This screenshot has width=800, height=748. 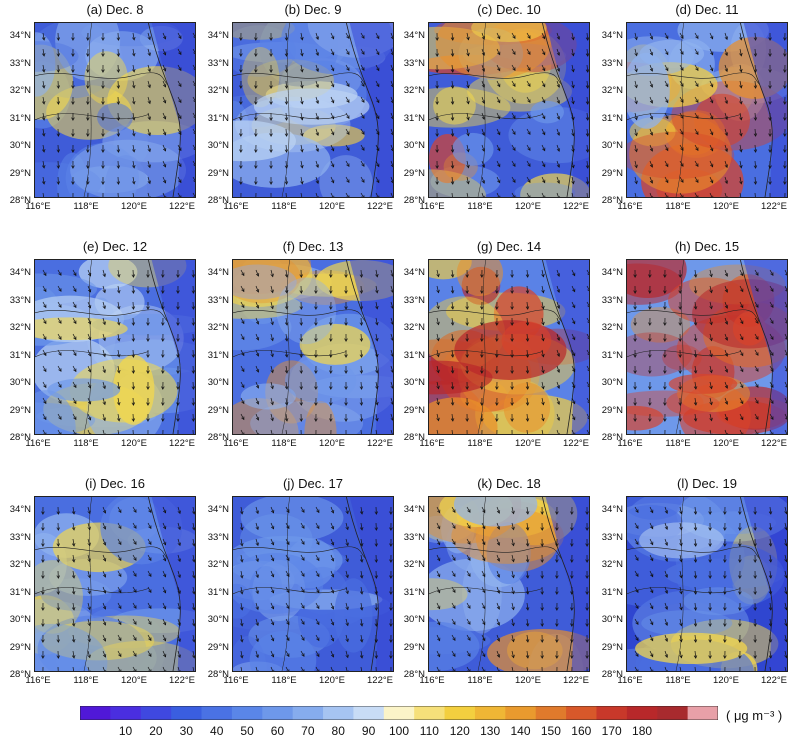 I want to click on colorbar-unit: ( μg m⁻³ ), so click(x=754, y=715).